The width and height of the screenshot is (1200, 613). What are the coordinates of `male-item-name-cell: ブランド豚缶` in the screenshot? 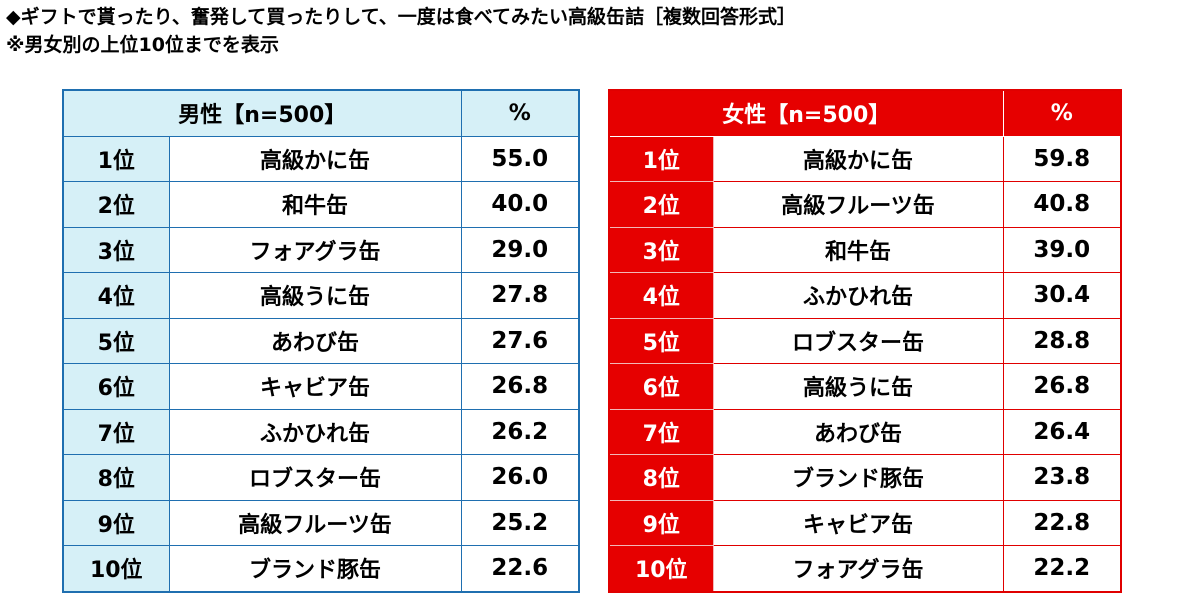 It's located at (315, 568).